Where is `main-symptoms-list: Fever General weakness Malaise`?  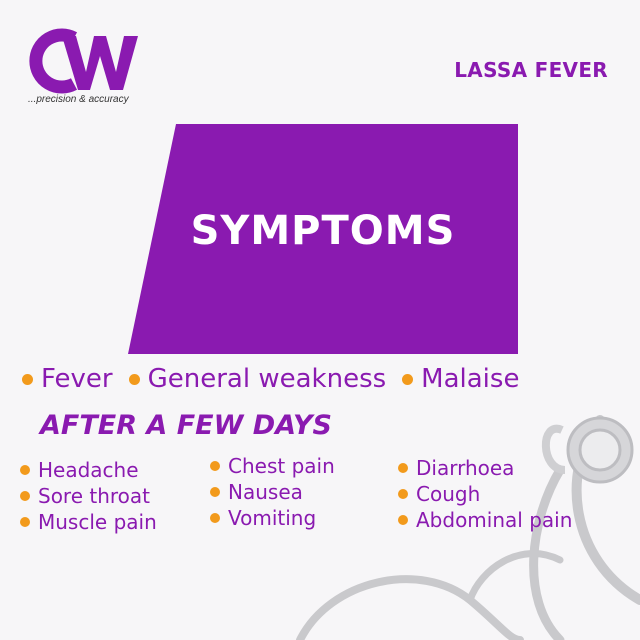
main-symptoms-list: Fever General weakness Malaise is located at coordinates (326, 379).